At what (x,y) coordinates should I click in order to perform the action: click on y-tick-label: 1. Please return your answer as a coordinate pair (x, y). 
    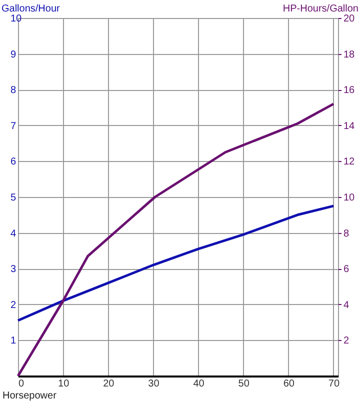
    Looking at the image, I should click on (13, 341).